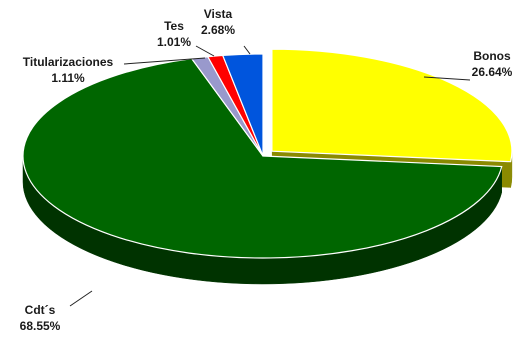  I want to click on leader-line-vista, so click(247, 50).